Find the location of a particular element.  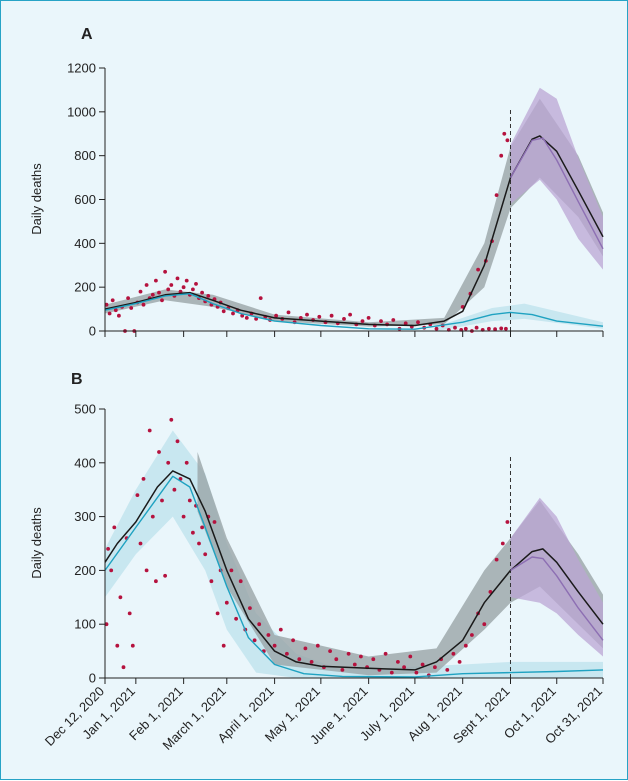

panel-a-y-tick-label: 400 is located at coordinates (85, 243).